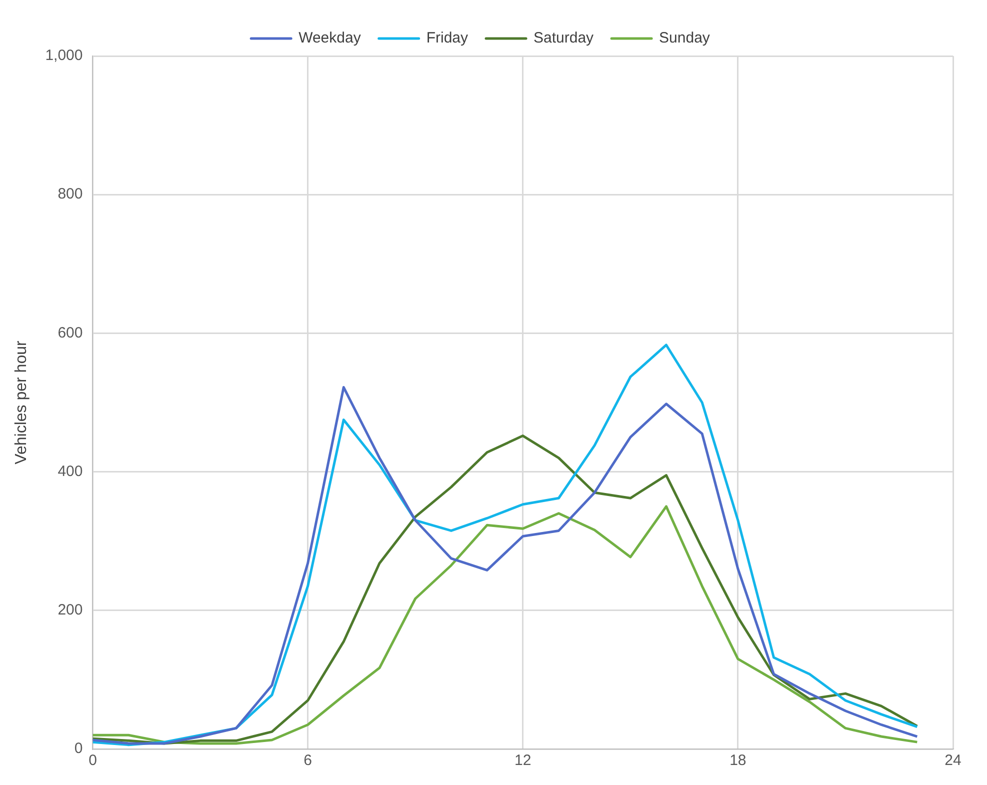  What do you see at coordinates (330, 38) in the screenshot?
I see `legend-label: Weekday` at bounding box center [330, 38].